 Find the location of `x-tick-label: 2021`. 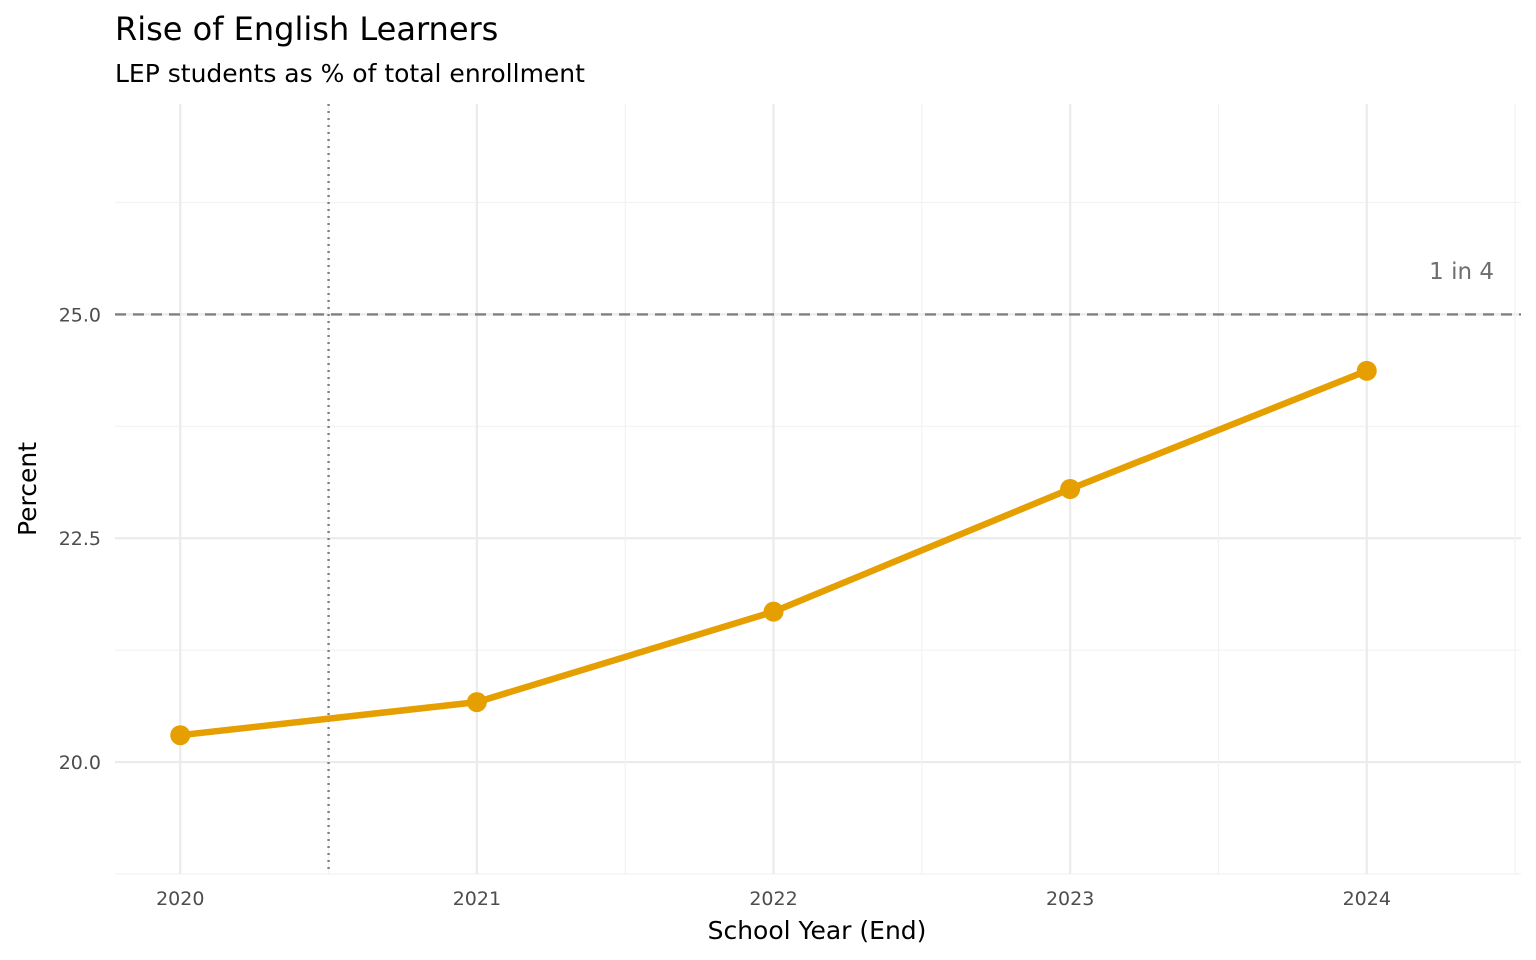

x-tick-label: 2021 is located at coordinates (477, 899).